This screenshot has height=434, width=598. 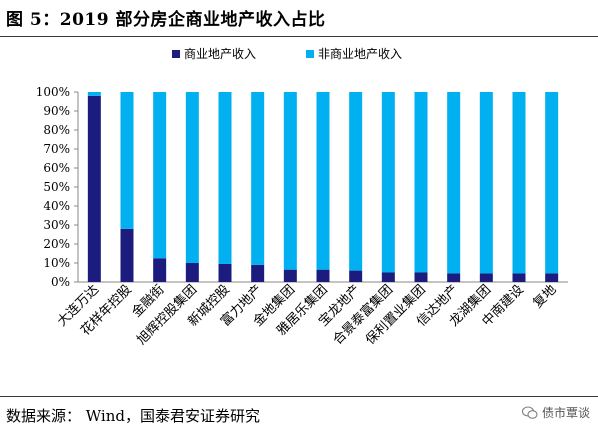 I want to click on y-tick-label: 0%, so click(x=60, y=282).